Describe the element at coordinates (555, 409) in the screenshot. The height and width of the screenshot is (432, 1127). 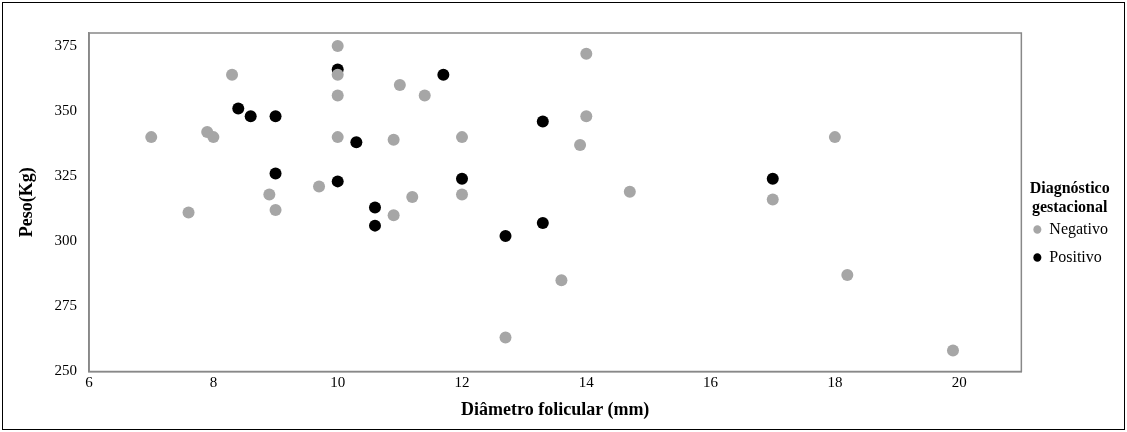
I see `x-axis-title: Diâmetro folicular (mm)` at that location.